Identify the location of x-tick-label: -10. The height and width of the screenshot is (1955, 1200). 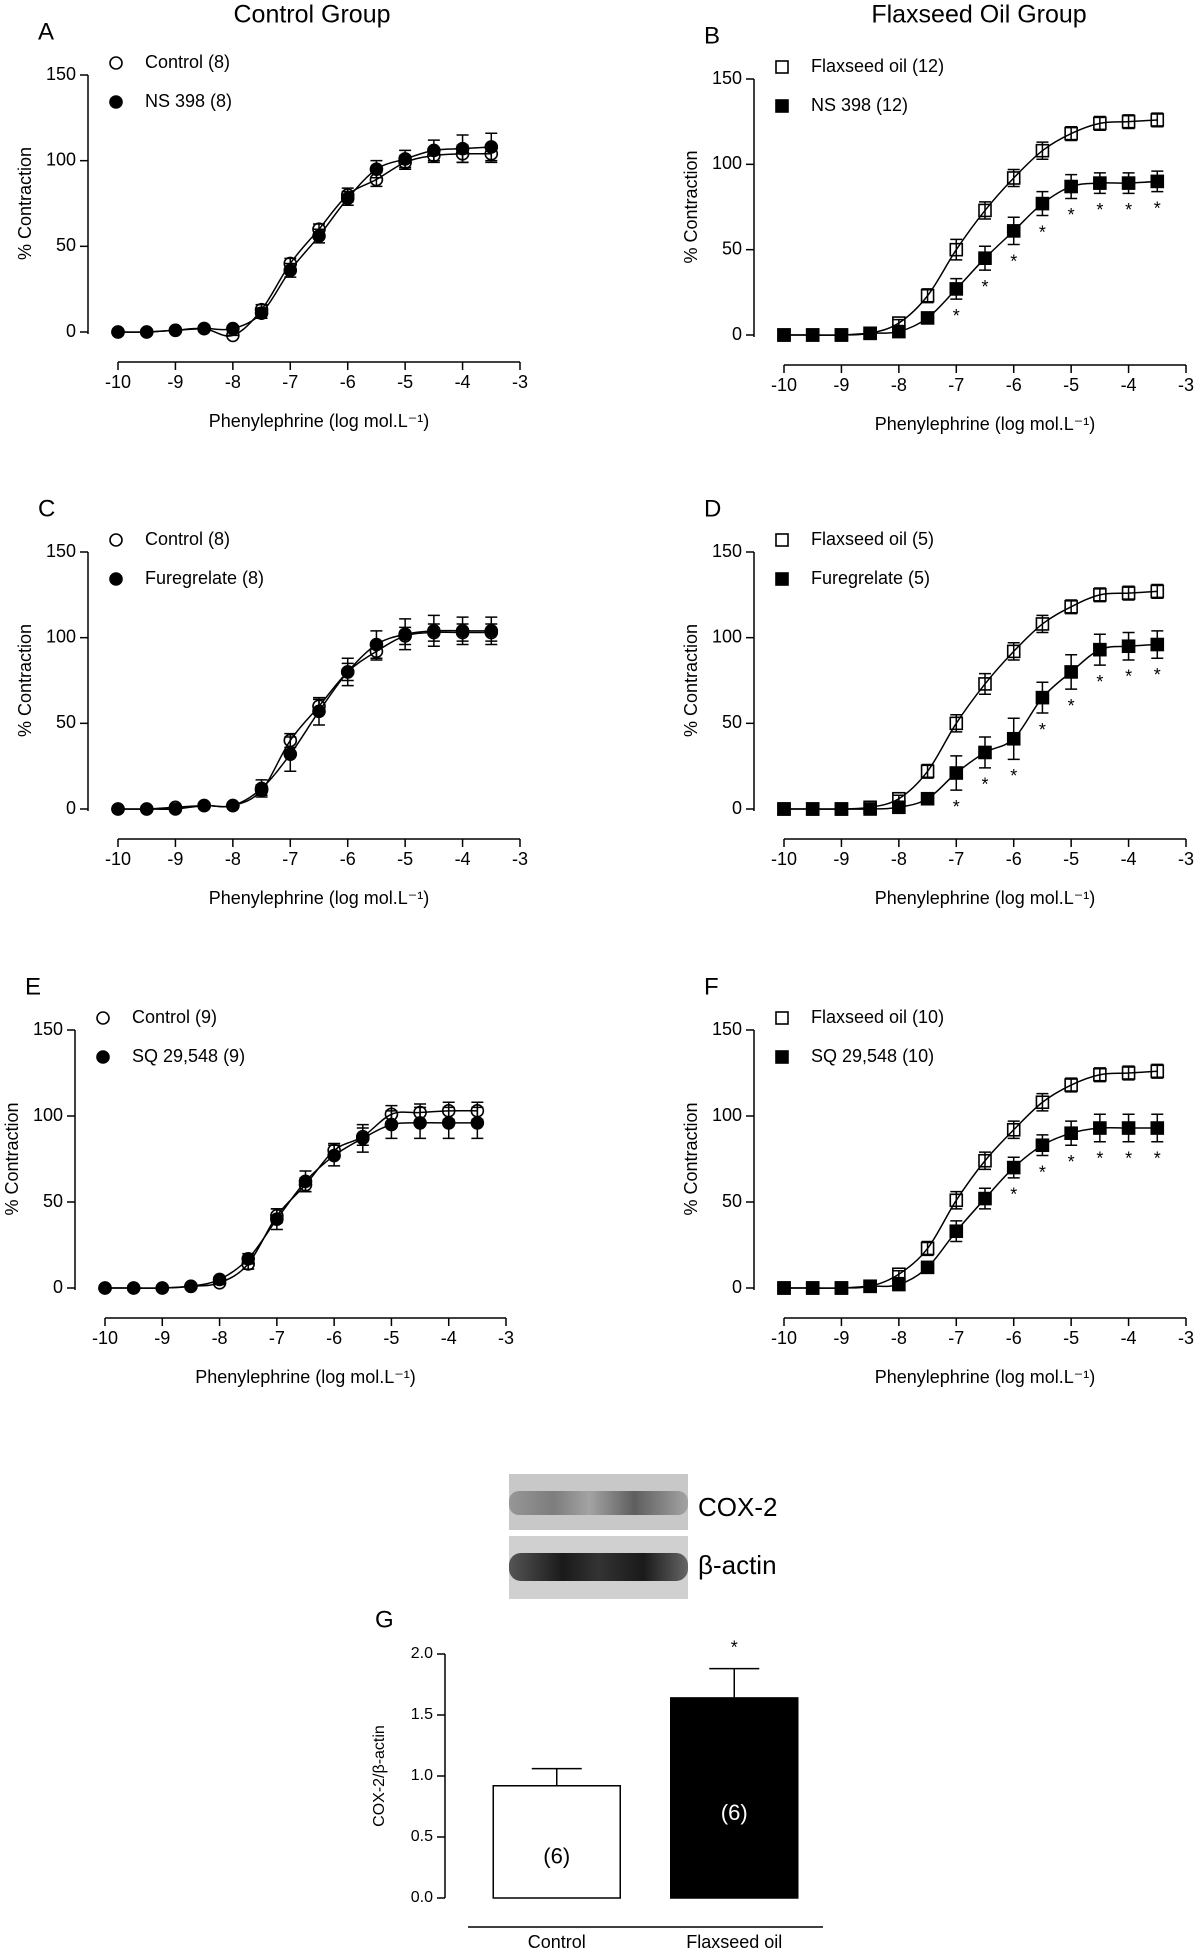
(784, 1338).